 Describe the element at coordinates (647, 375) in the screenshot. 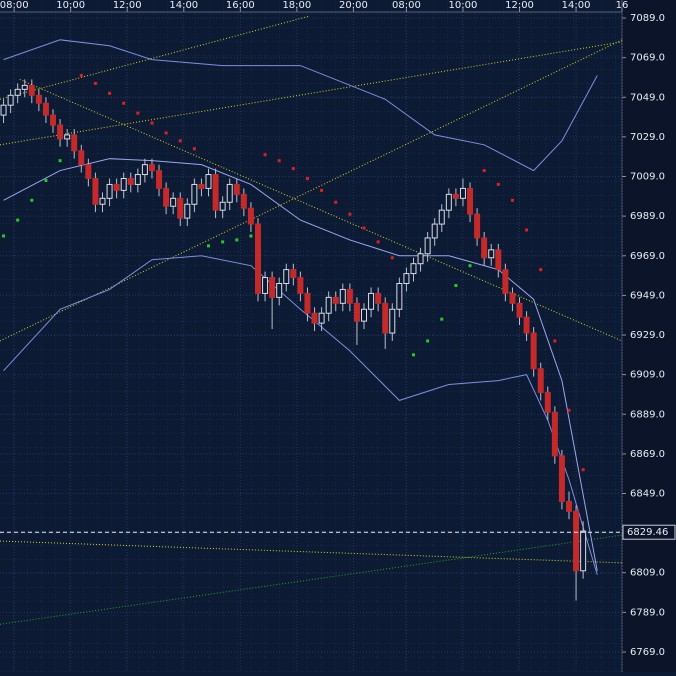

I see `y-tick-label: 6909.0` at that location.